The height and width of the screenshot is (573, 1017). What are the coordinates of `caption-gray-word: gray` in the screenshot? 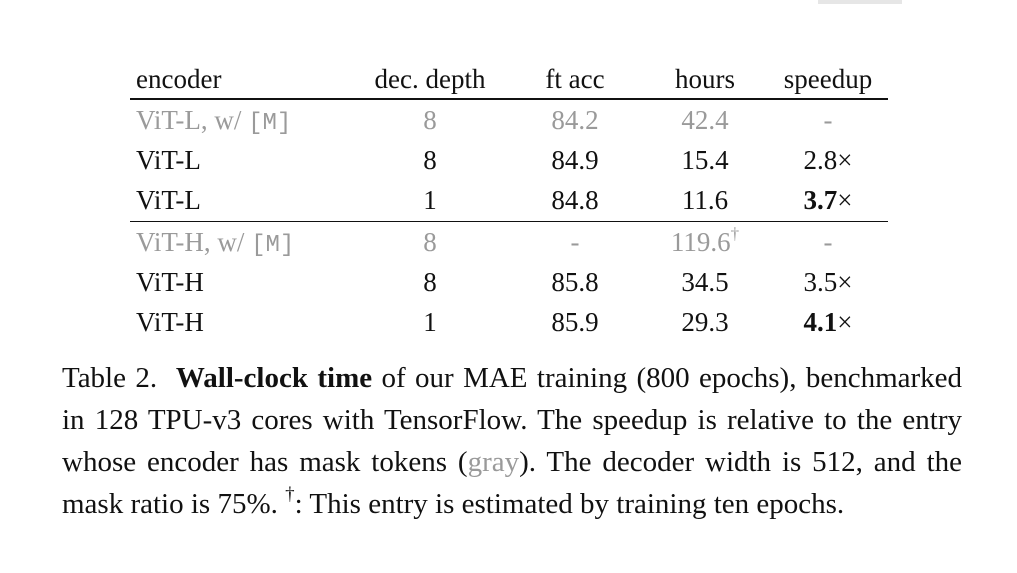 It's located at (493, 462).